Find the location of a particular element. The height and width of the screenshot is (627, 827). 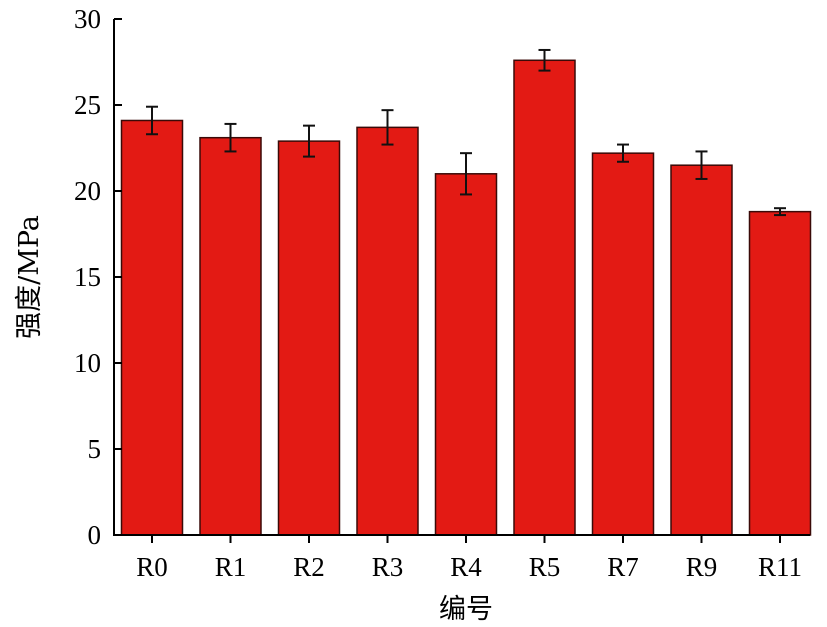

bar-R9 is located at coordinates (701, 350).